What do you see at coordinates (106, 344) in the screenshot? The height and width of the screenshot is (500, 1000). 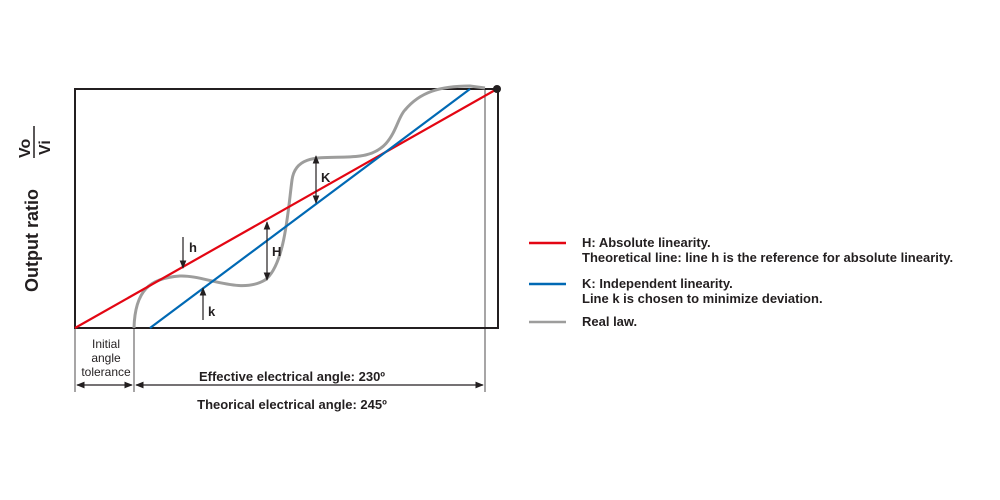 I see `initial-angle-tolerance-line-1: Initial` at bounding box center [106, 344].